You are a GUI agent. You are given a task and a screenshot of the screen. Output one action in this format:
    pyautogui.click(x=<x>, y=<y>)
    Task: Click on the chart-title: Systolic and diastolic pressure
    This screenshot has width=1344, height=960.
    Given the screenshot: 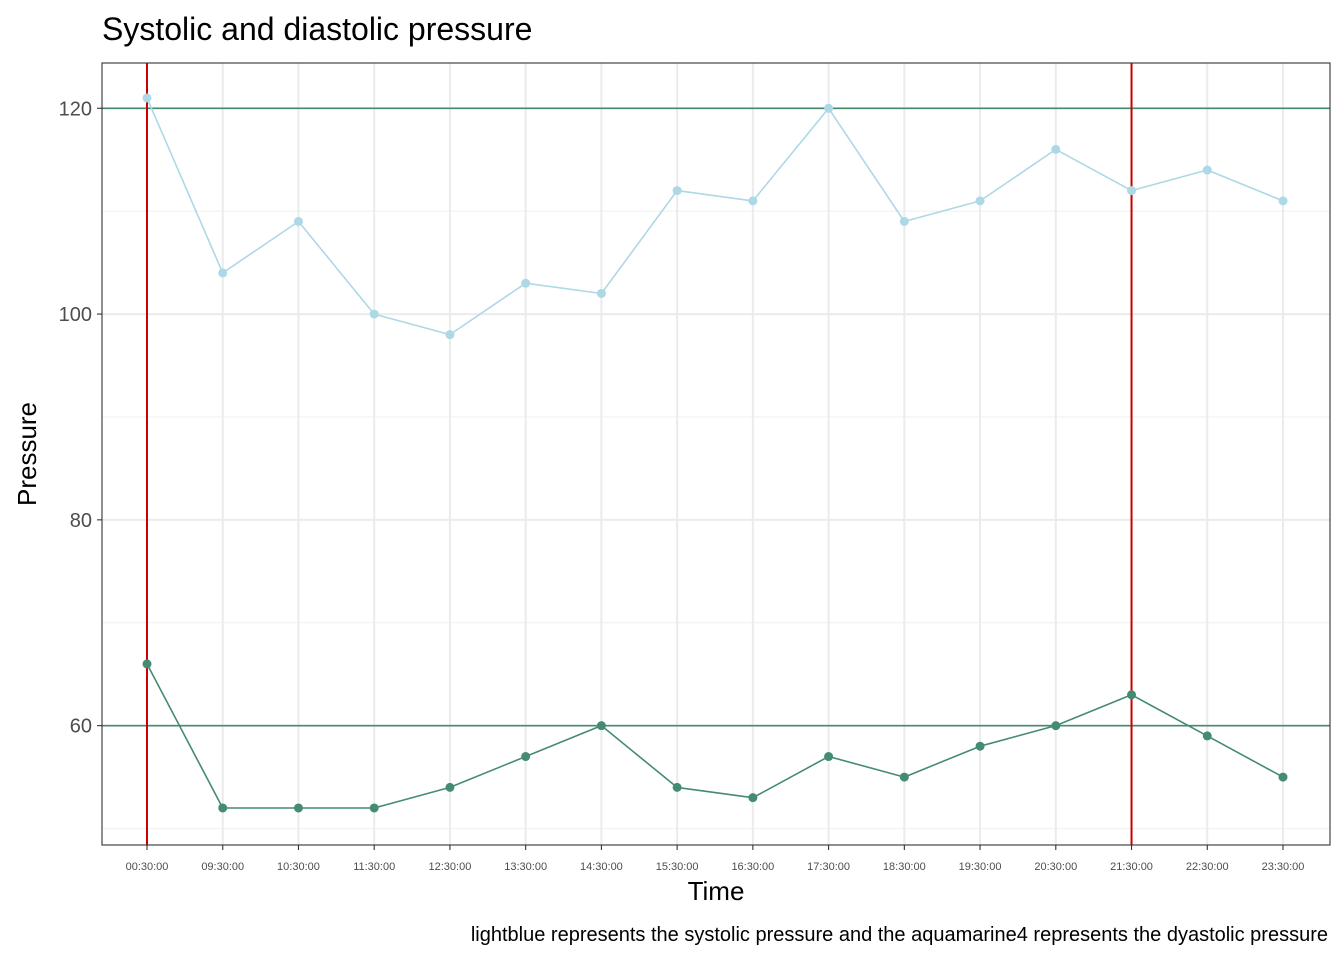 What is the action you would take?
    pyautogui.click(x=317, y=29)
    